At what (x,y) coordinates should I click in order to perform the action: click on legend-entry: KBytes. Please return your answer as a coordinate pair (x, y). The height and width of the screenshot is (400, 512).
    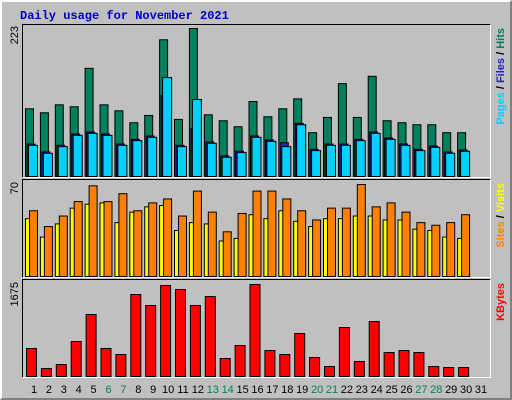
    Looking at the image, I should click on (501, 302).